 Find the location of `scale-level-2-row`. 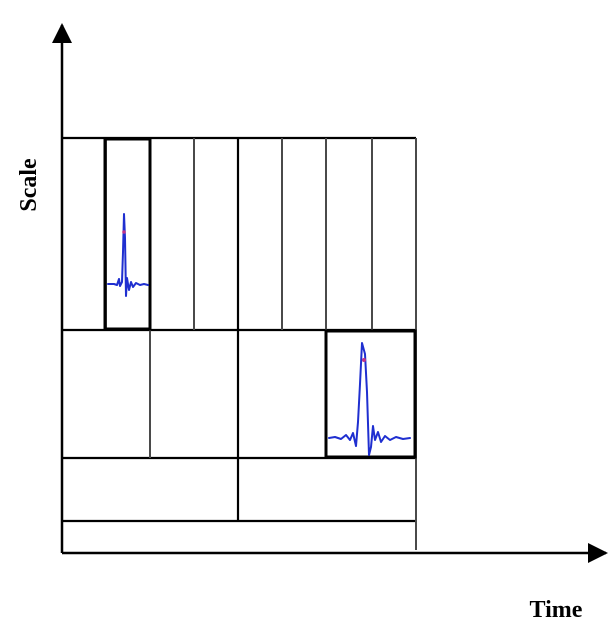

scale-level-2-row is located at coordinates (238, 394).